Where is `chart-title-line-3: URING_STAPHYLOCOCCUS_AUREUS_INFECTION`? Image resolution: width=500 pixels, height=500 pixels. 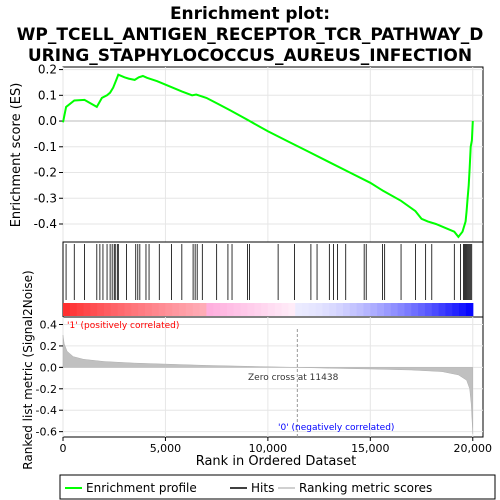 chart-title-line-3: URING_STAPHYLOCOCCUS_AUREUS_INFECTION is located at coordinates (250, 56).